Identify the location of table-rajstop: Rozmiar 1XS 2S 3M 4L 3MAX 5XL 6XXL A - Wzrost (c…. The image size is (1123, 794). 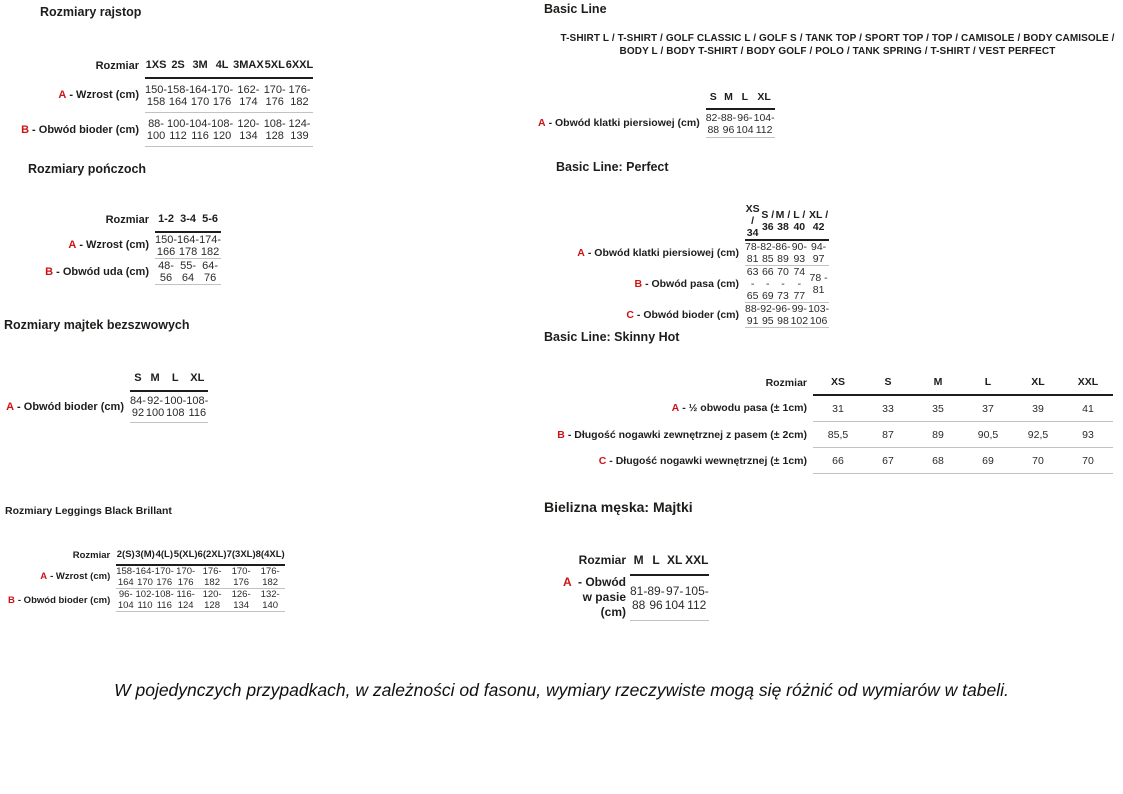
(162, 100).